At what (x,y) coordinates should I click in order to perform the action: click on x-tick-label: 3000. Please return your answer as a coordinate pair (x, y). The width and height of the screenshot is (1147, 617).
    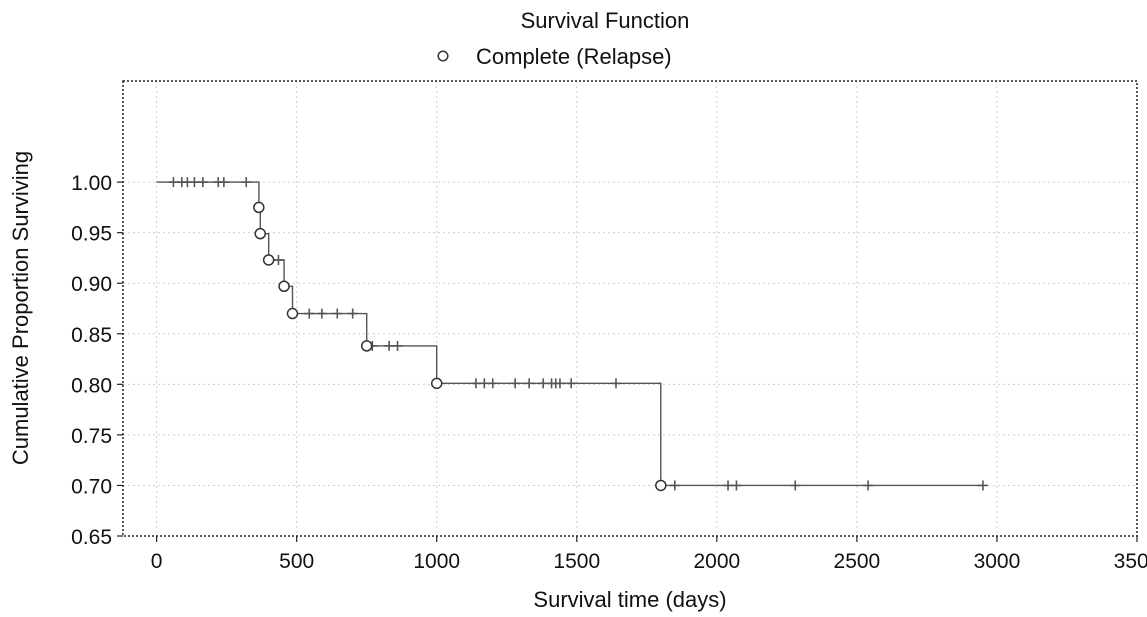
    Looking at the image, I should click on (997, 561).